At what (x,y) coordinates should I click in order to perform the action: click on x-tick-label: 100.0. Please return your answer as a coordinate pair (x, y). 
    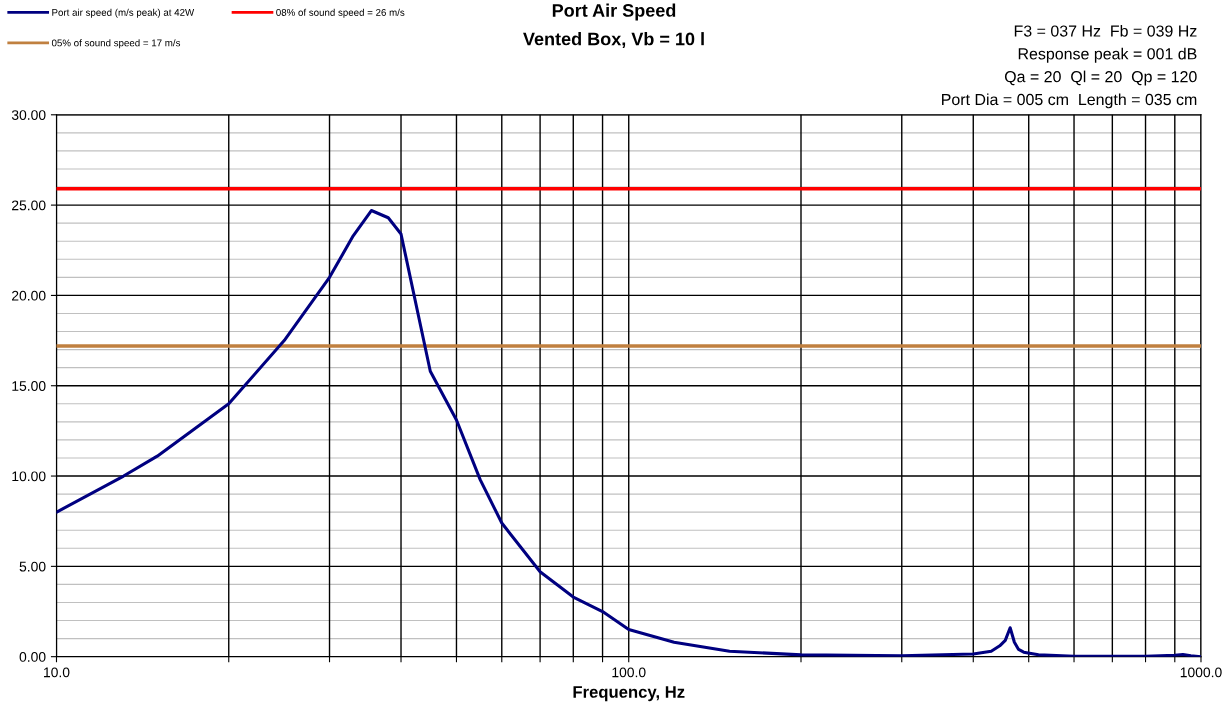
    Looking at the image, I should click on (629, 672).